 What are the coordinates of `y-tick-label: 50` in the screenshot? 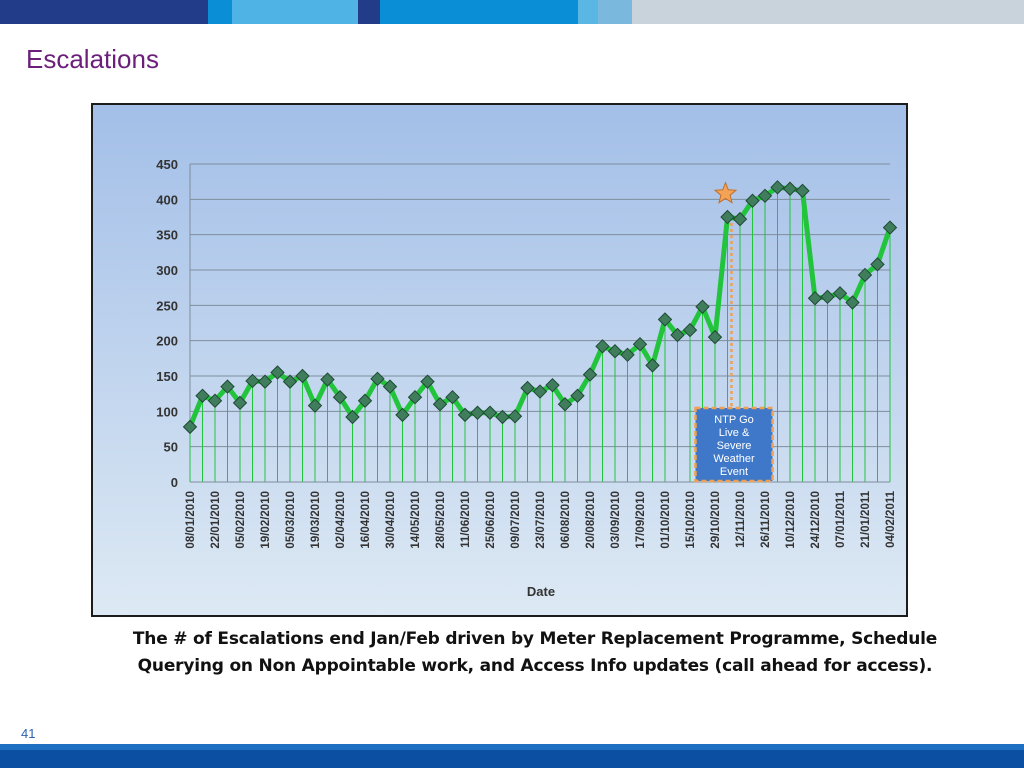 It's located at (171, 447).